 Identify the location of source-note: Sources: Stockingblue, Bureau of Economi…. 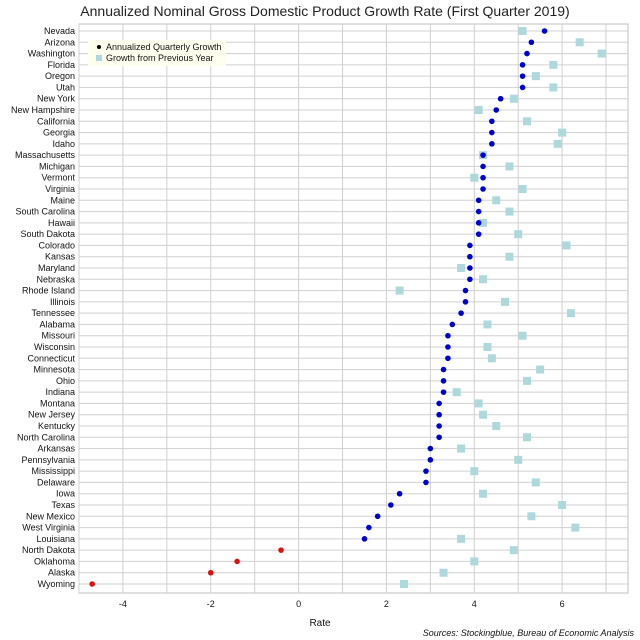
(529, 633).